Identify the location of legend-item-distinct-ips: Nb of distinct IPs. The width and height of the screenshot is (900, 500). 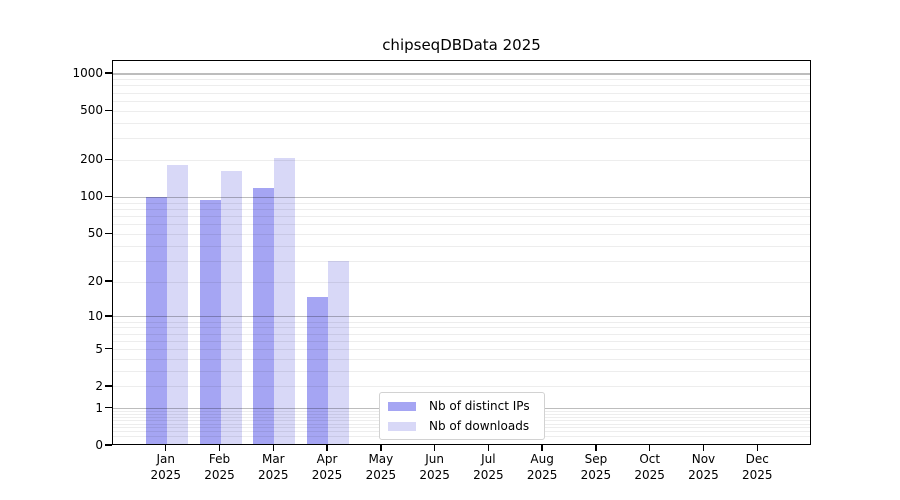
(462, 406).